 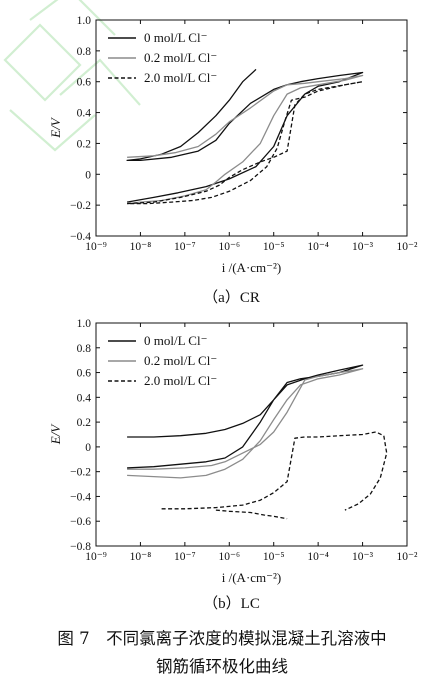 What do you see at coordinates (231, 603) in the screenshot?
I see `panel-caption: （b）LC` at bounding box center [231, 603].